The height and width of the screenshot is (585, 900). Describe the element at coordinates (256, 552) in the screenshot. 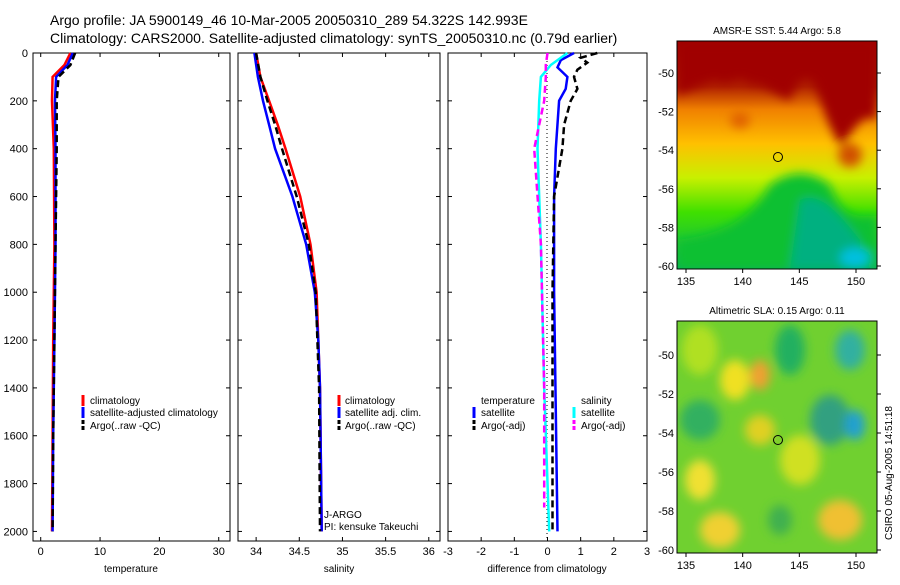

I see `x-tick-label: 34` at that location.